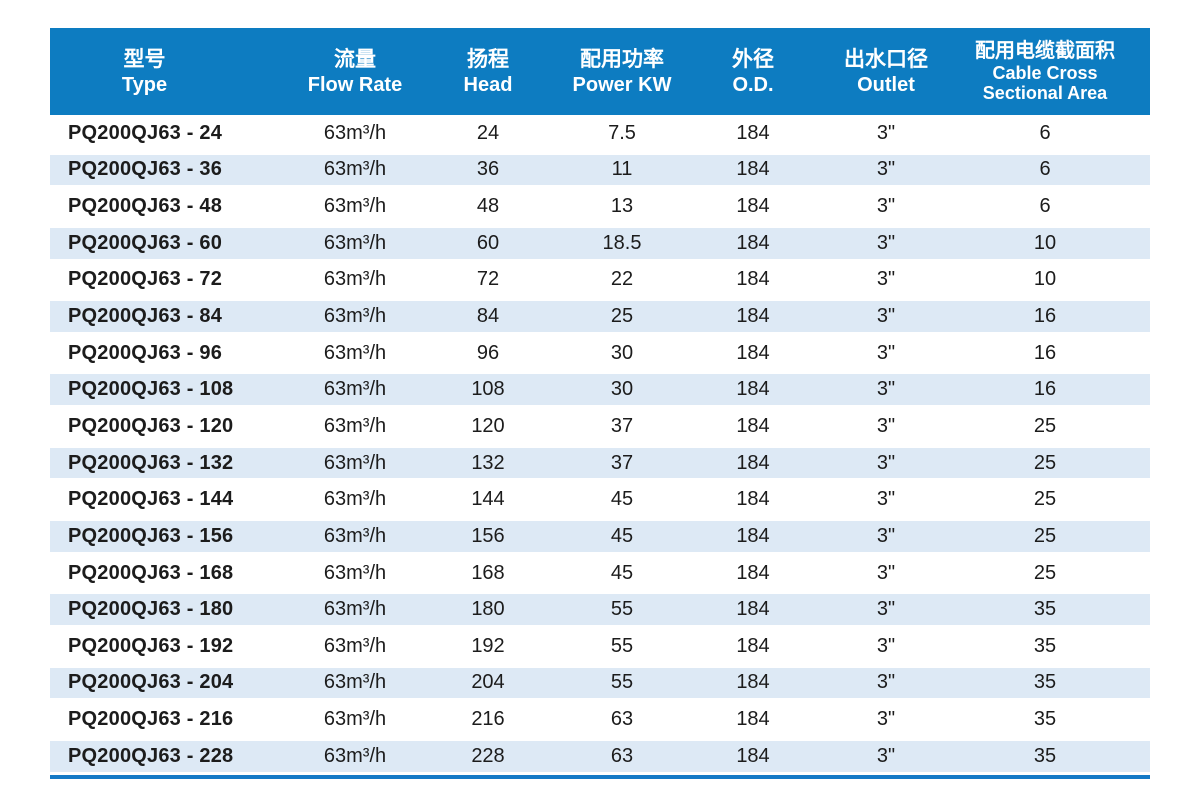 This screenshot has width=1200, height=807. Describe the element at coordinates (1045, 316) in the screenshot. I see `cable-area-cell: 16` at that location.